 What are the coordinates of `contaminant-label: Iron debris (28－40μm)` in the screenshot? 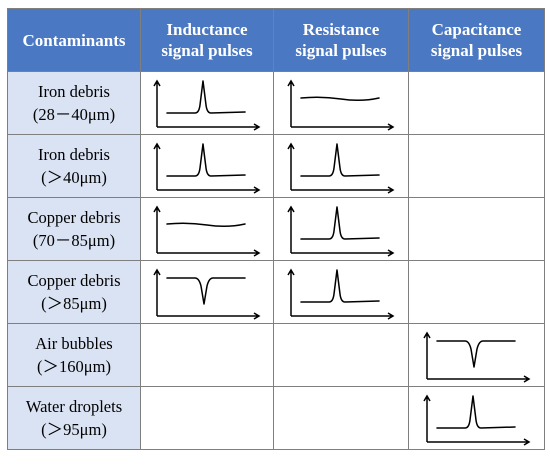 It's located at (74, 103).